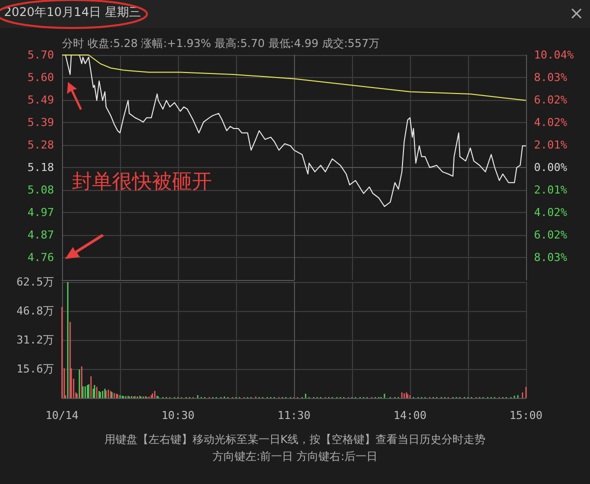 This screenshot has width=590, height=484. What do you see at coordinates (41, 145) in the screenshot?
I see `y-tick-label: 5.28` at bounding box center [41, 145].